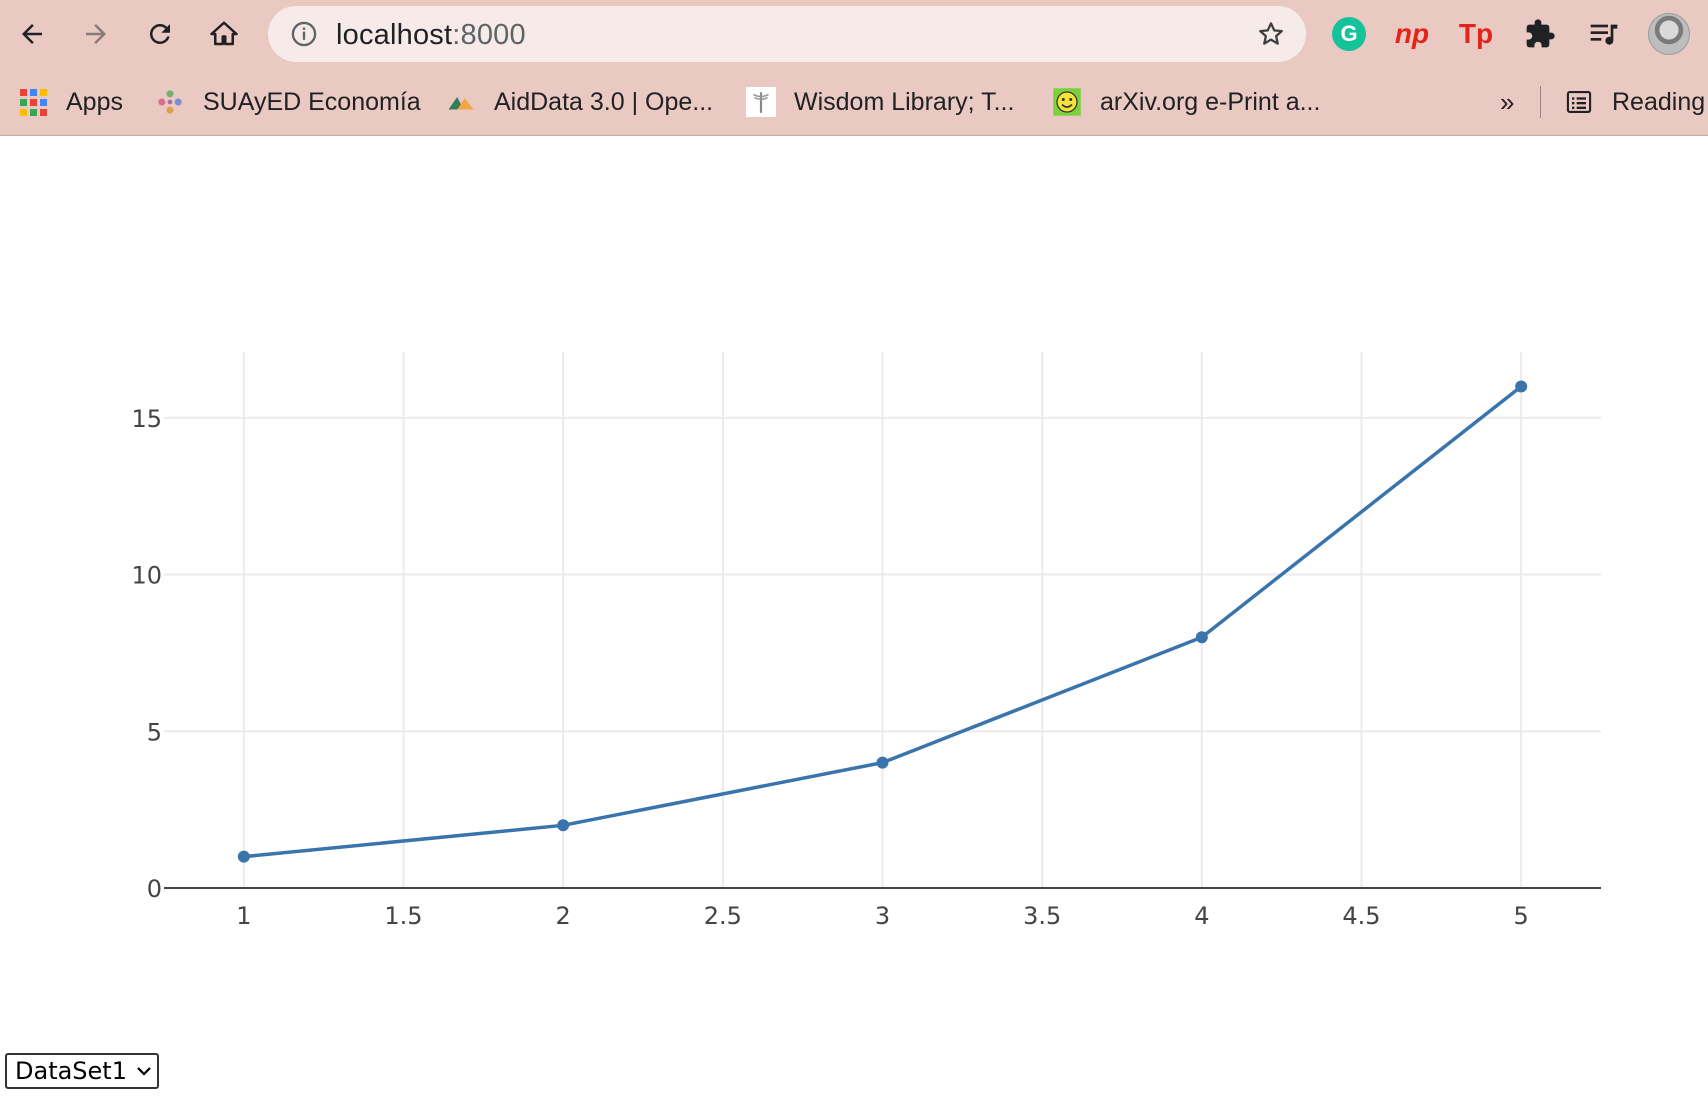 This screenshot has height=1102, width=1708. I want to click on bookmark-suayed: SUAyED Economía, so click(288, 102).